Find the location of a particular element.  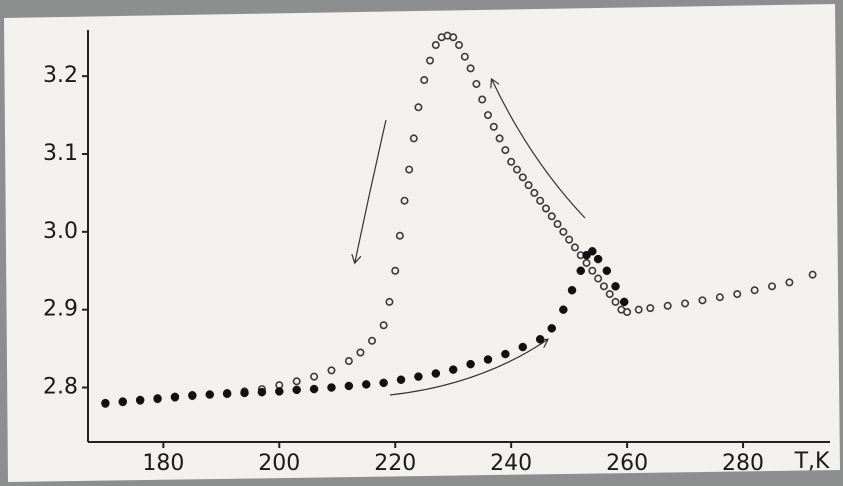

y-tick-label: 3.2 is located at coordinates (60, 75).